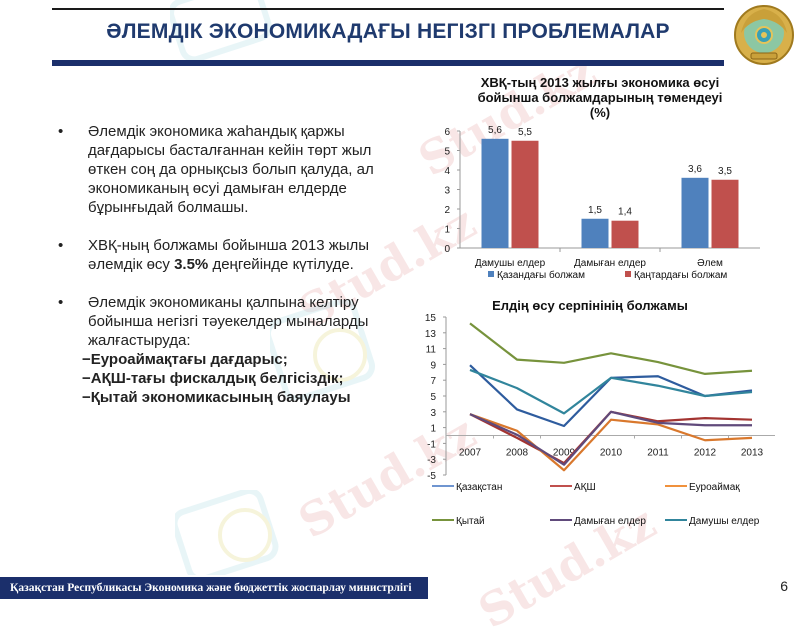 The height and width of the screenshot is (639, 800). What do you see at coordinates (585, 487) in the screenshot?
I see `legend-label: АҚШ` at bounding box center [585, 487].